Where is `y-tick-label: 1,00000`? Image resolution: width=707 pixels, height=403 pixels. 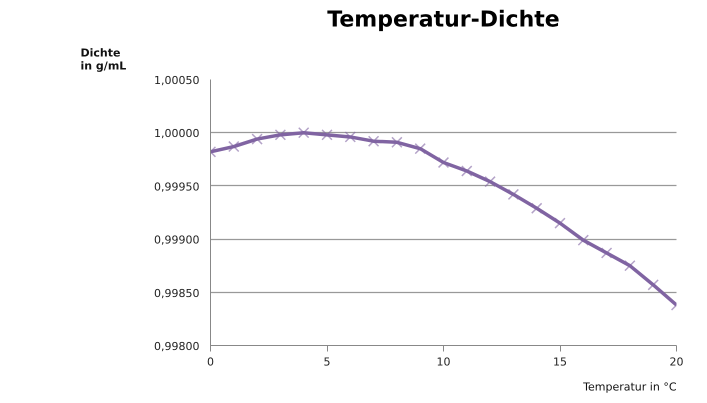
y-tick-label: 1,00000 is located at coordinates (177, 133).